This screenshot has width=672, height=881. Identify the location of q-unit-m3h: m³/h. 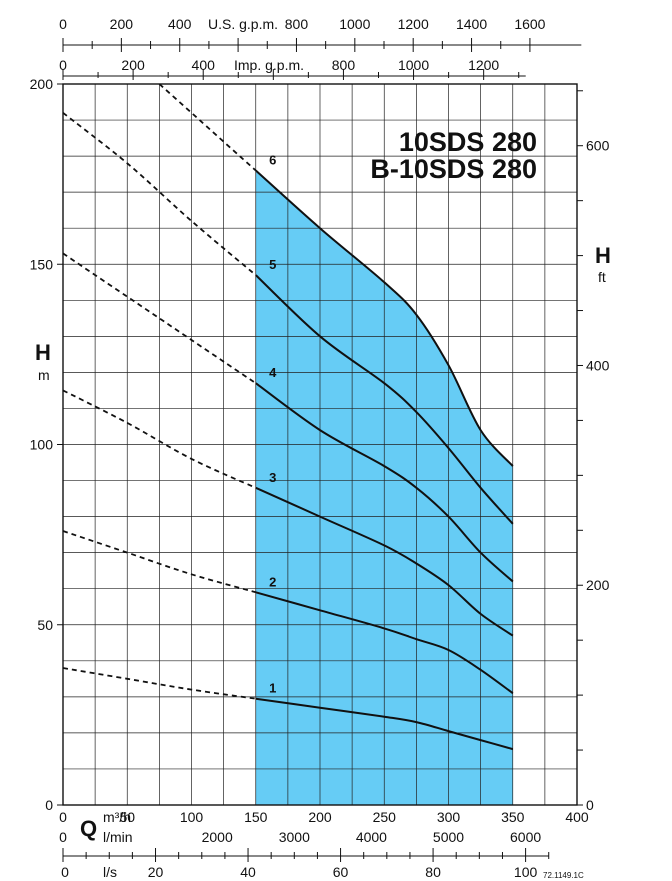
(117, 817).